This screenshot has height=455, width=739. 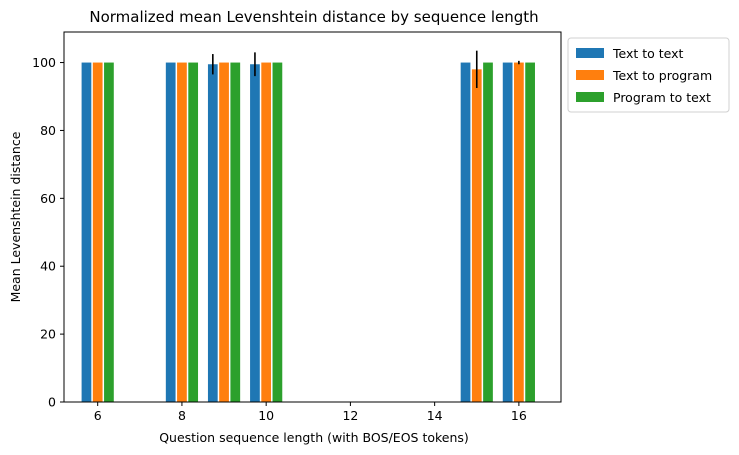 What do you see at coordinates (590, 97) in the screenshot?
I see `legend-swatch-program-to-text` at bounding box center [590, 97].